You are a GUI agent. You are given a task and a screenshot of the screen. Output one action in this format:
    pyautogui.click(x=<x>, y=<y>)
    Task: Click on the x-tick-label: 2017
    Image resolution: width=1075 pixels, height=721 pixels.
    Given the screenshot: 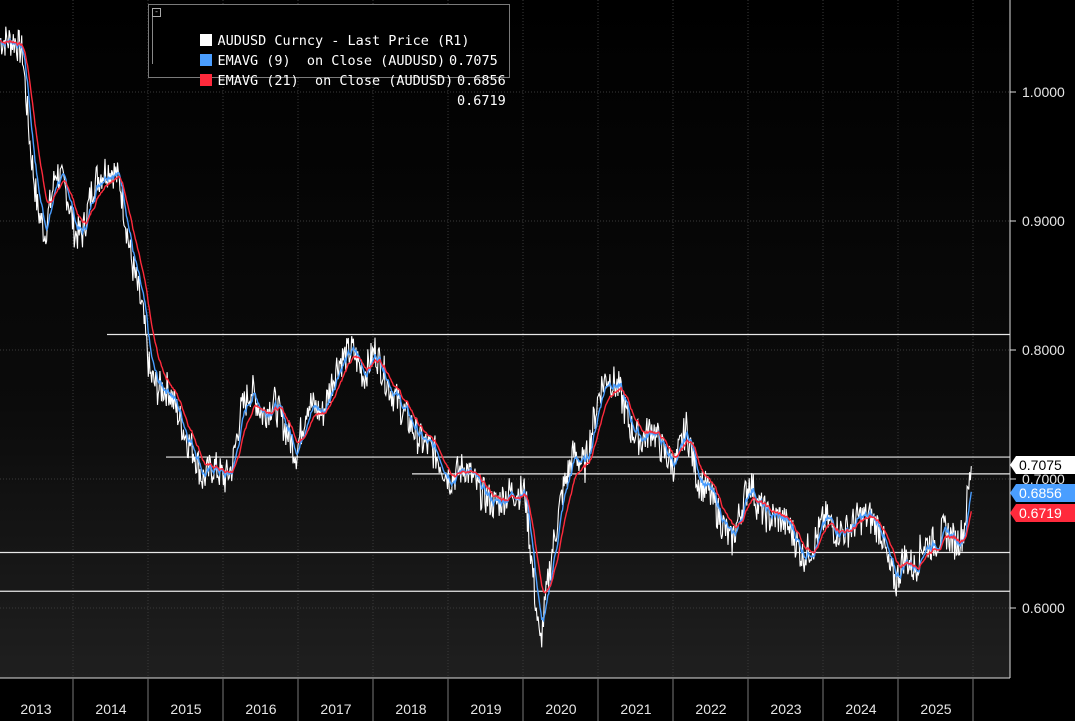 What is the action you would take?
    pyautogui.click(x=335, y=709)
    